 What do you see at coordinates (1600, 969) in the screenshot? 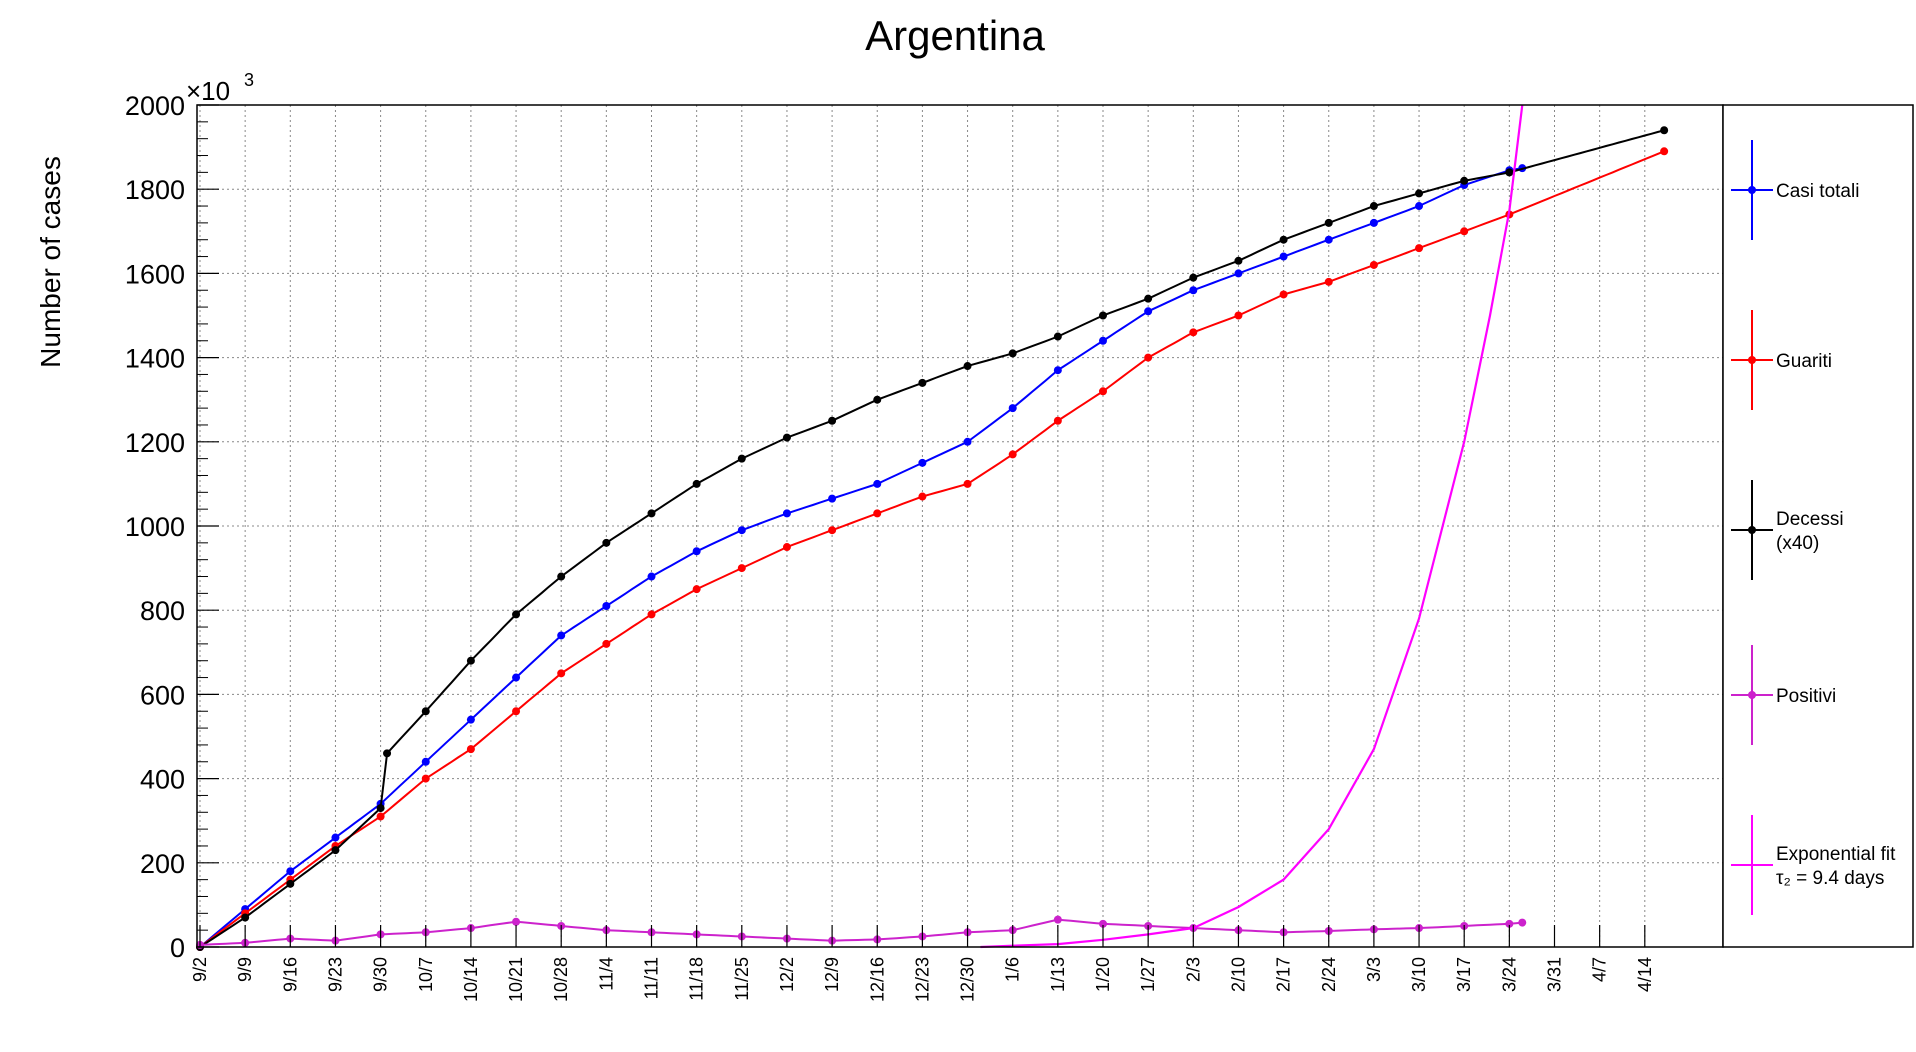
I see `x-tick-label: 4/7` at bounding box center [1600, 969].